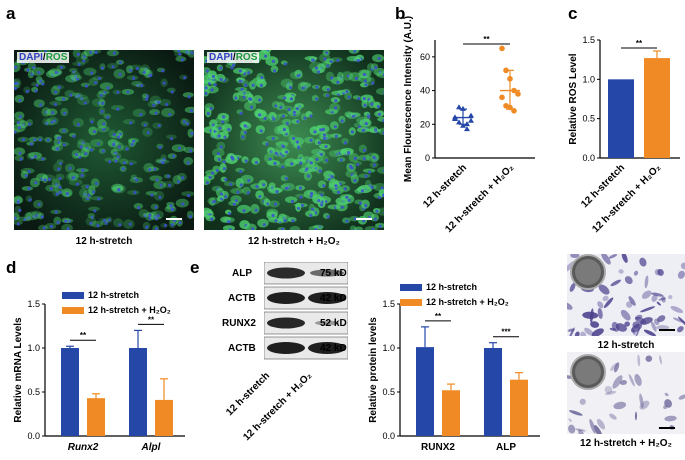  What do you see at coordinates (116, 302) in the screenshot?
I see `legend-d: 12 h-stretch 12 h-stretch + H₂O₂` at bounding box center [116, 302].